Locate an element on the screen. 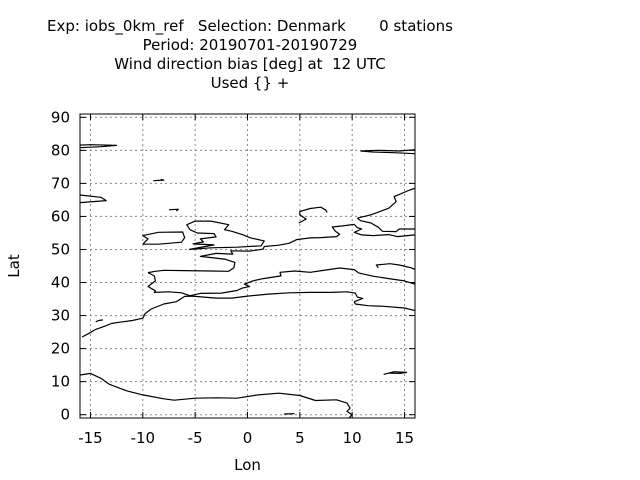  x-tick-label: -10 is located at coordinates (143, 438).